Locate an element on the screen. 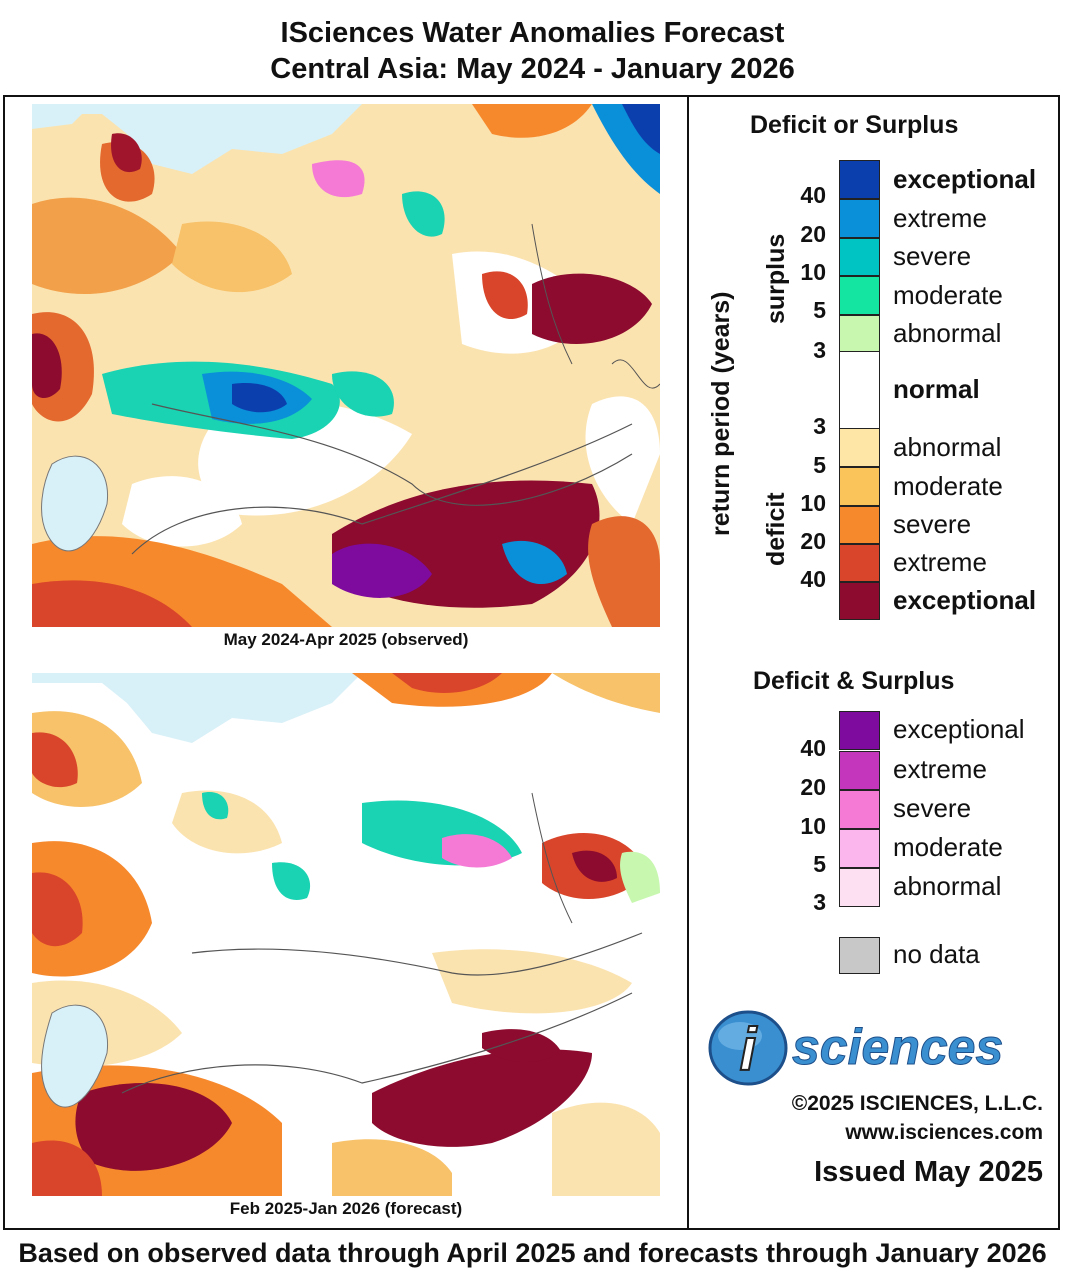 The height and width of the screenshot is (1280, 1065). surplus-return-period: 10 is located at coordinates (813, 272).